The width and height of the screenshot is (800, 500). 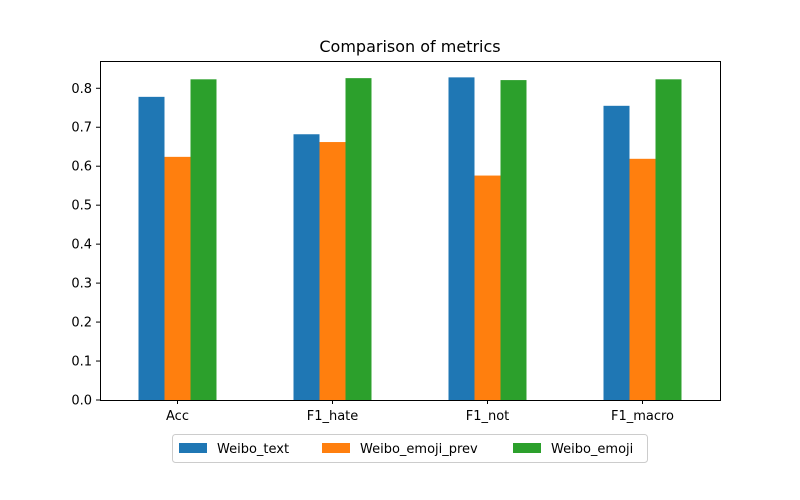 I want to click on bar-Weibo_emoji_prev-F1_macro, so click(x=642, y=279).